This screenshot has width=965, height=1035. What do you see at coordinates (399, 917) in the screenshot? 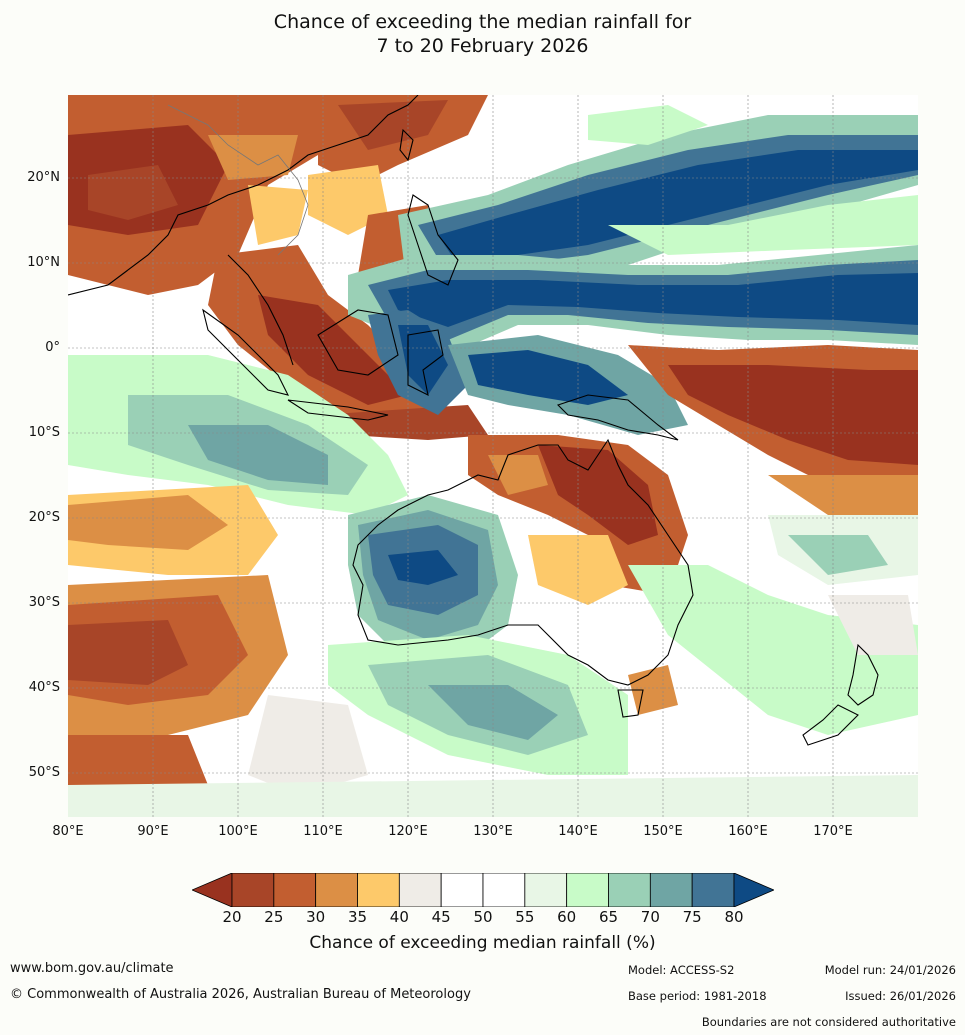
I see `colorbar-tick-label: 40` at bounding box center [399, 917].